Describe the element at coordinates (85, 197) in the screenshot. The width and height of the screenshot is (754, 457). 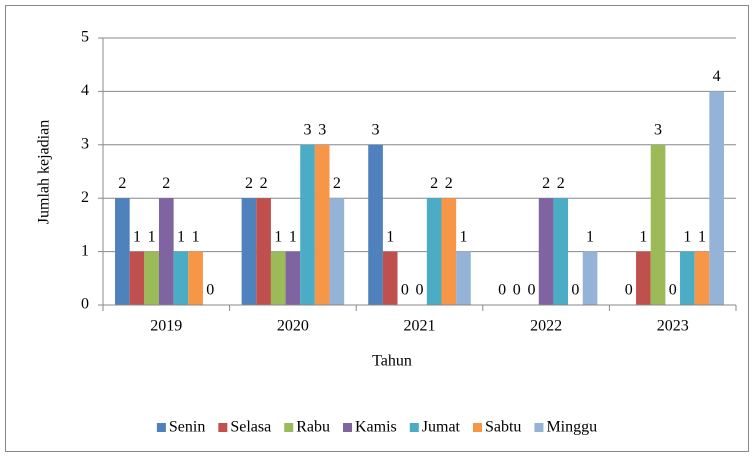
I see `y-tick-label: 2` at that location.